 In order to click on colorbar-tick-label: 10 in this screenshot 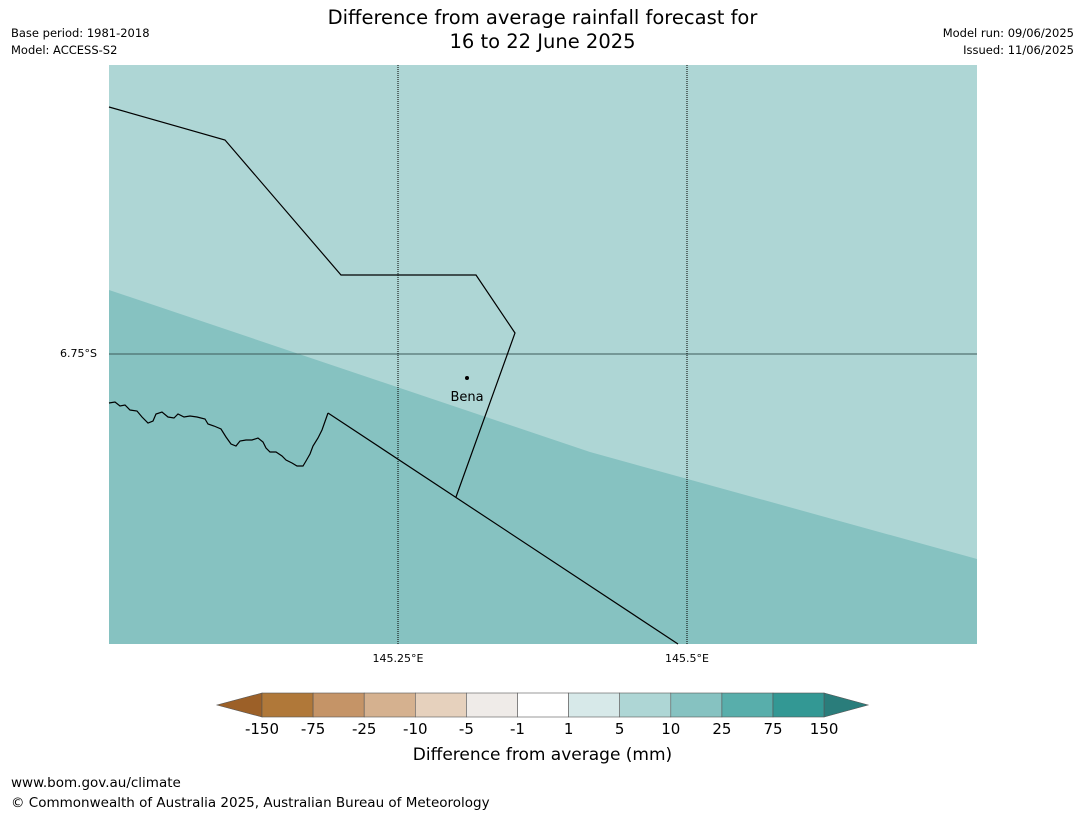, I will do `click(671, 729)`.